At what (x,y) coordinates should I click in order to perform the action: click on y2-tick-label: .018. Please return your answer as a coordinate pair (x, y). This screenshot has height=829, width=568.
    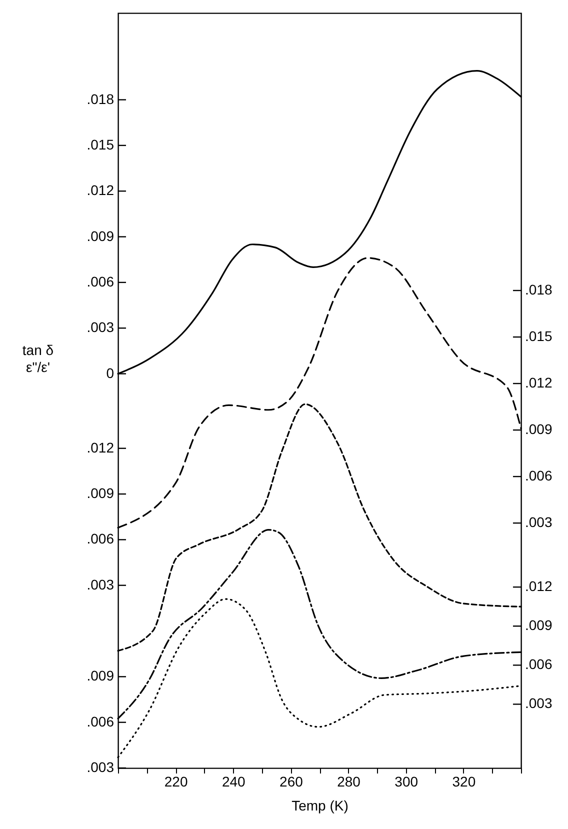
    Looking at the image, I should click on (538, 290).